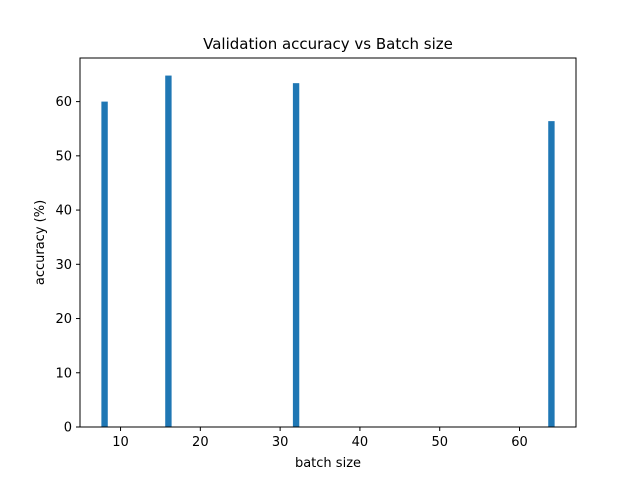  What do you see at coordinates (280, 442) in the screenshot?
I see `x-tick-label: 30` at bounding box center [280, 442].